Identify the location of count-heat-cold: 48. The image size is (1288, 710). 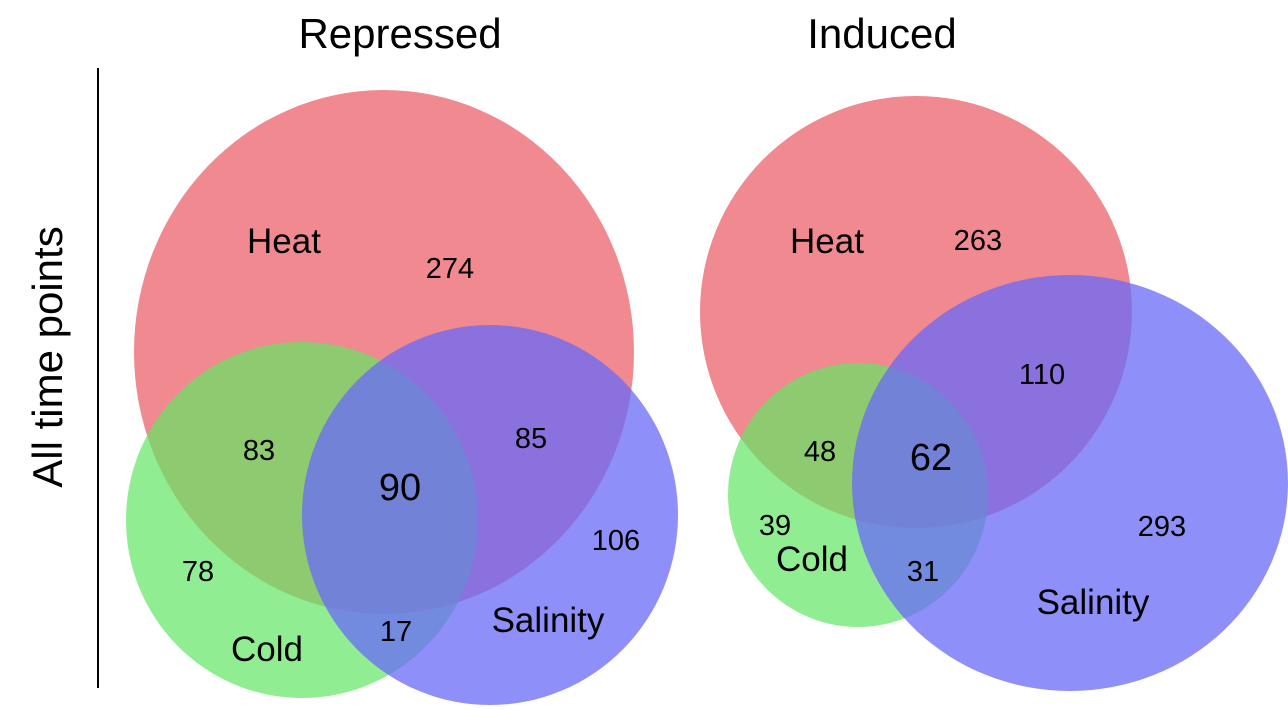
(820, 452).